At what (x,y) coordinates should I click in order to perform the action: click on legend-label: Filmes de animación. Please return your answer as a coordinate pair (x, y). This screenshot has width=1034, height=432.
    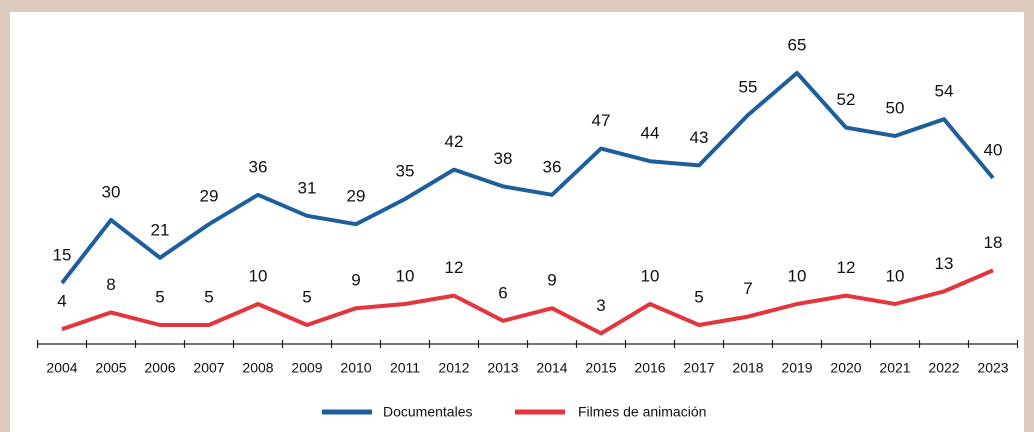
    Looking at the image, I should click on (642, 412).